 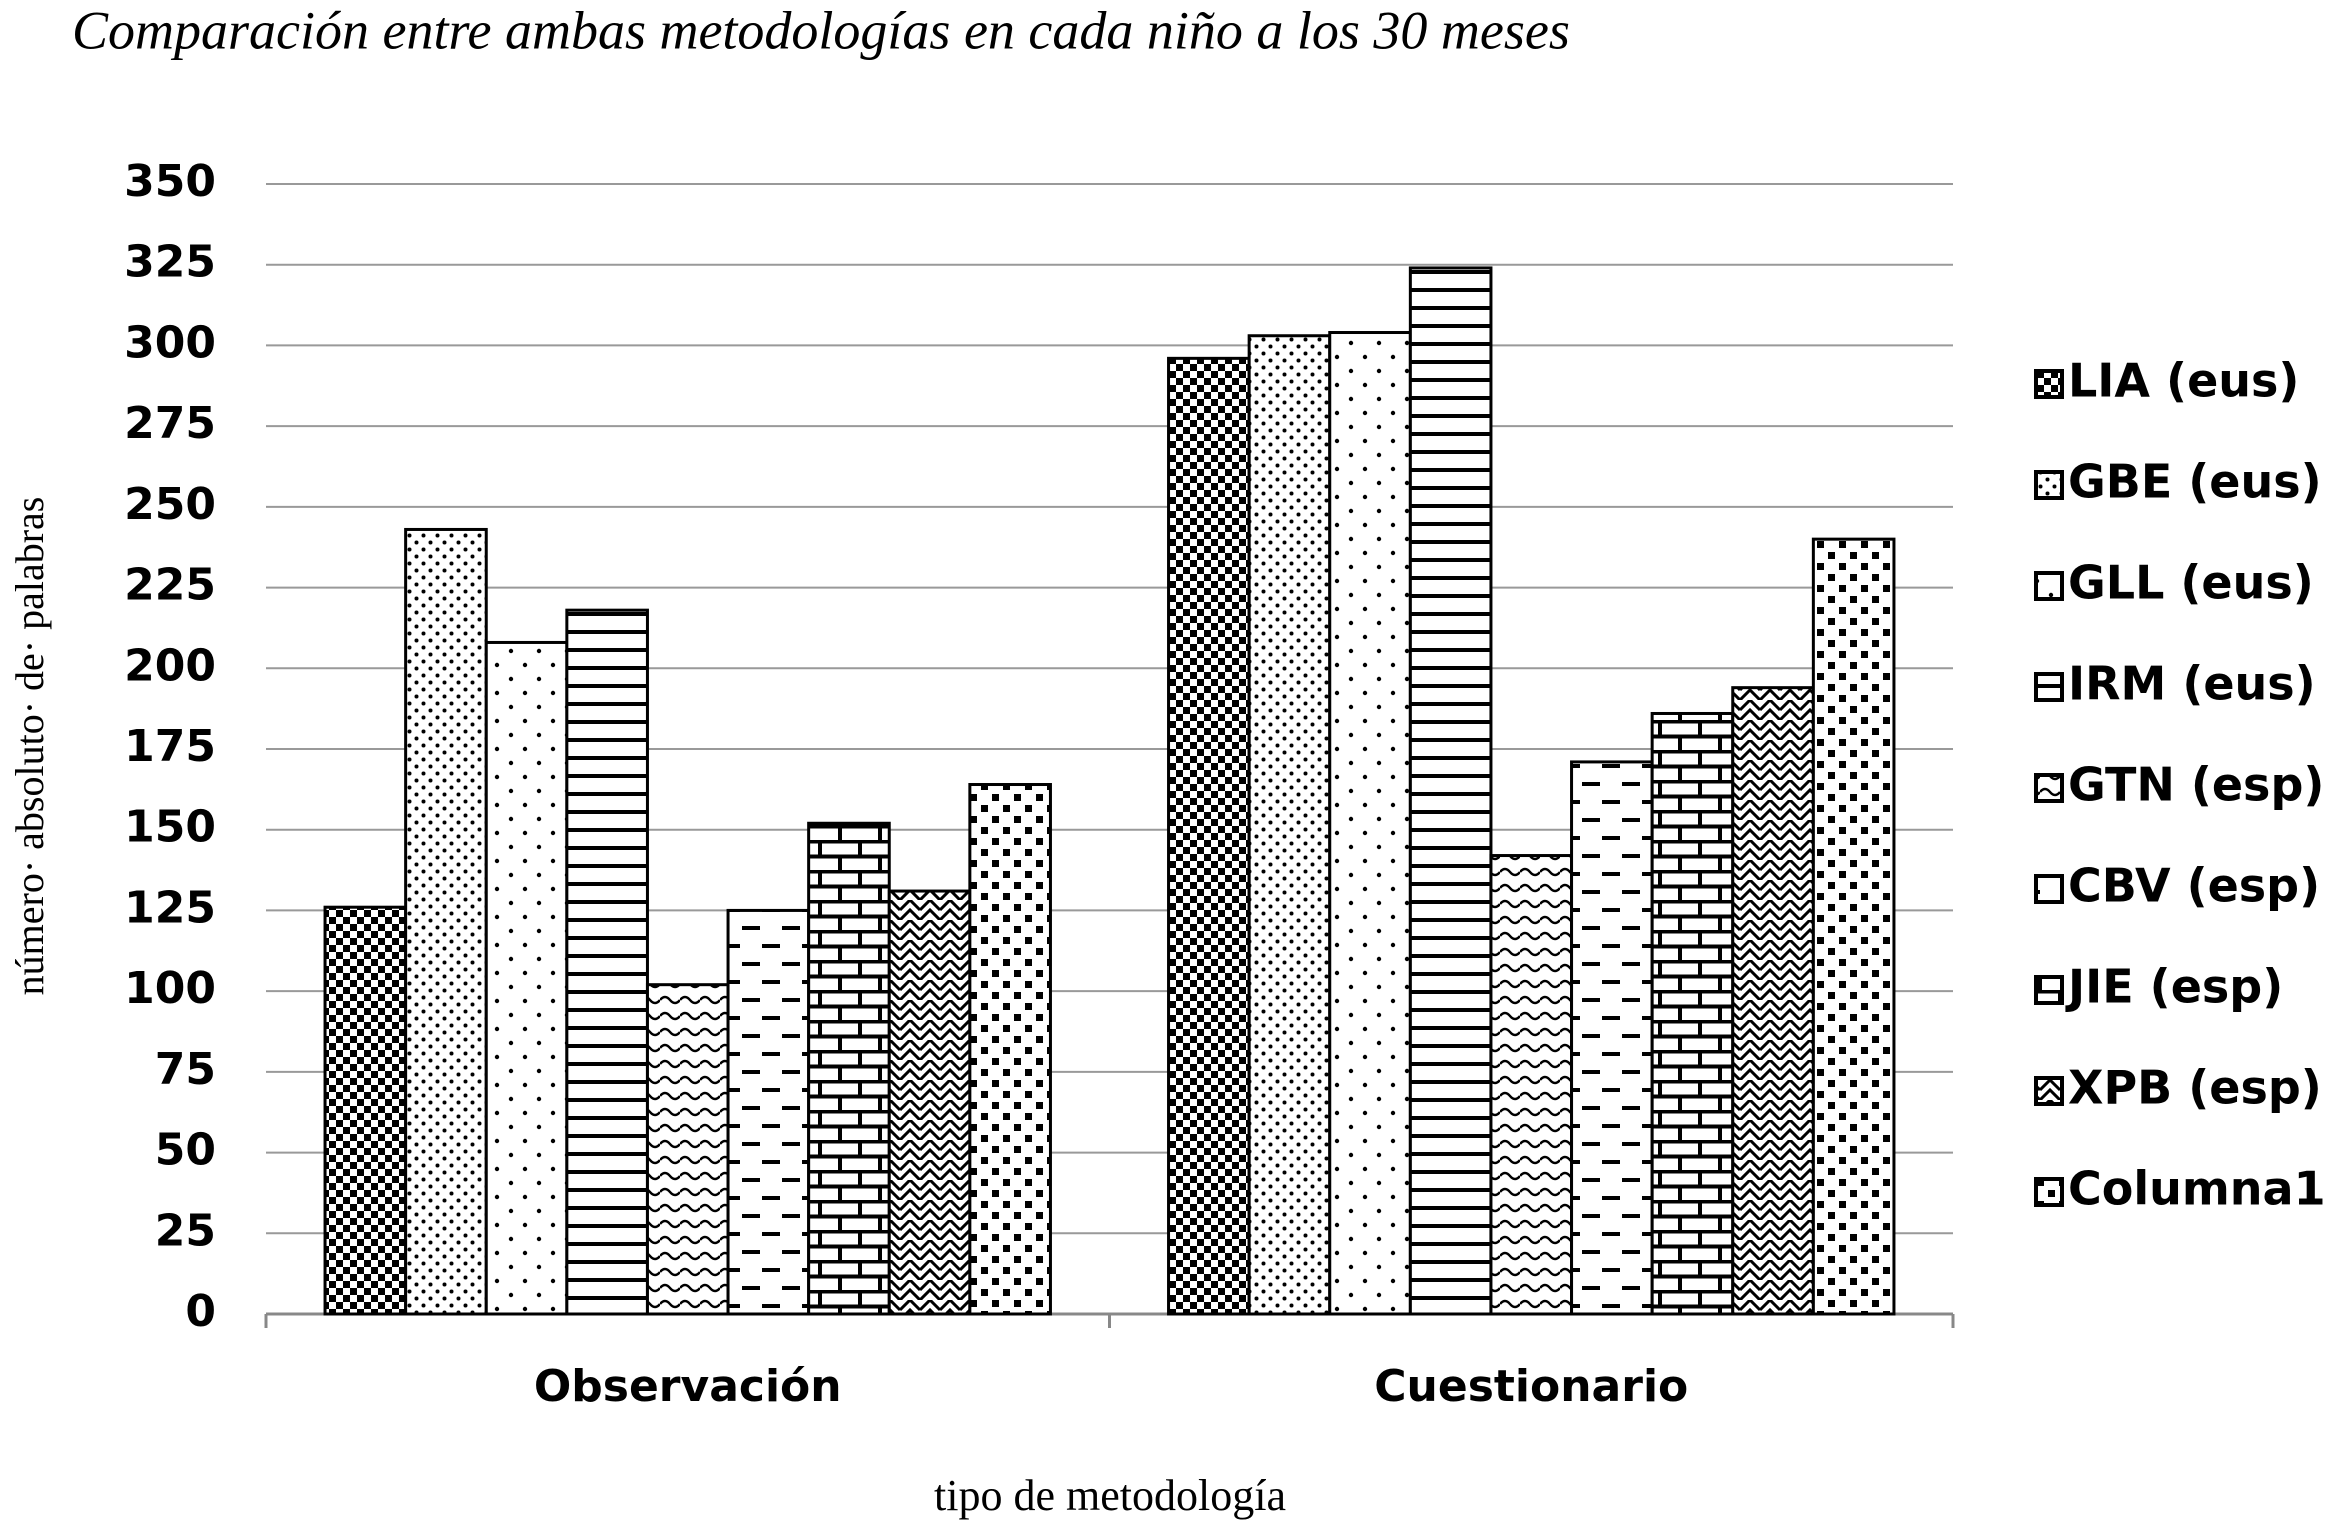 I want to click on y-tick-label: 325, so click(x=170, y=262).